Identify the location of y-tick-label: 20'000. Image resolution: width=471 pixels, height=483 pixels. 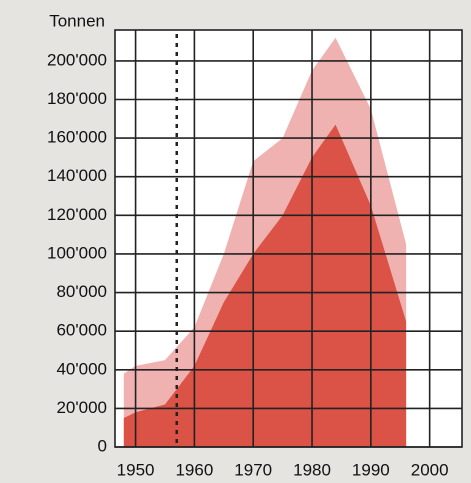
(81, 407).